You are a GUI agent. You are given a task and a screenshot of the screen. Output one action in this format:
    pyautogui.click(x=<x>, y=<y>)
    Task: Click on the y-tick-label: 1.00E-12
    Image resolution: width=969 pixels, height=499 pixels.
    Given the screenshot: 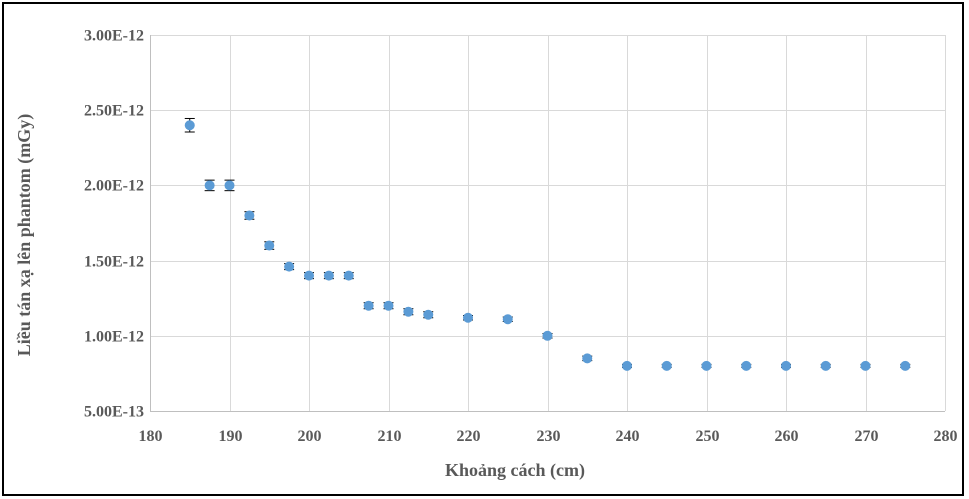 What is the action you would take?
    pyautogui.click(x=114, y=337)
    